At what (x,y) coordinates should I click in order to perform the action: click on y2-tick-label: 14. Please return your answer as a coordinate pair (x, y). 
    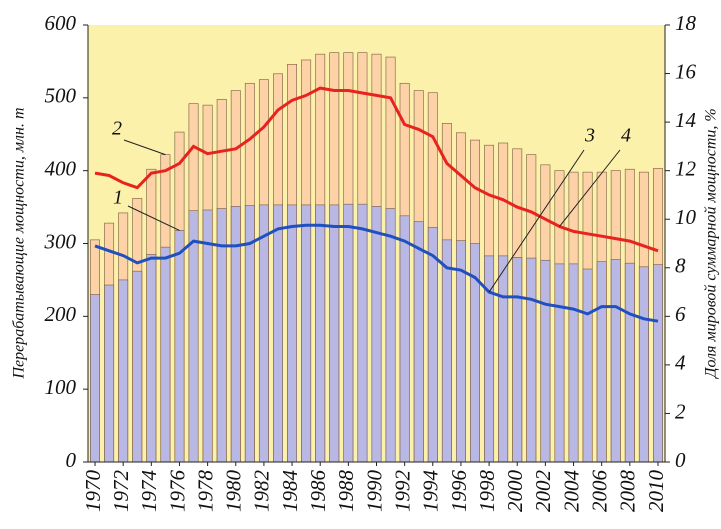
    Looking at the image, I should click on (686, 120).